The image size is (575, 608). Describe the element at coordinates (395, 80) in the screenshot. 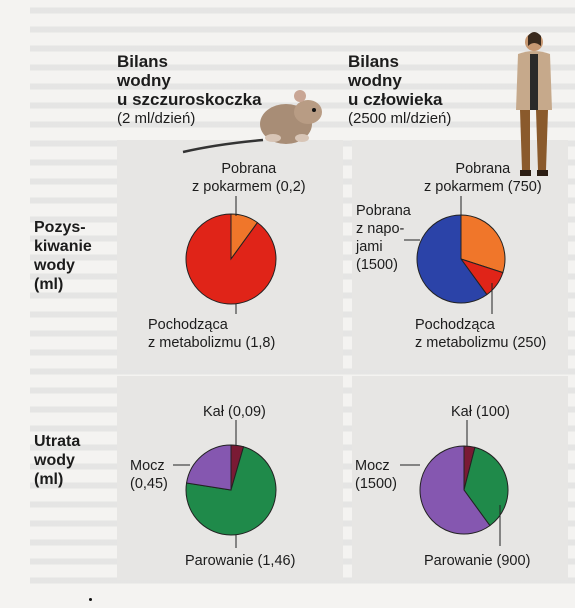

I see `human-title: Bilans wodny u człowieka` at that location.